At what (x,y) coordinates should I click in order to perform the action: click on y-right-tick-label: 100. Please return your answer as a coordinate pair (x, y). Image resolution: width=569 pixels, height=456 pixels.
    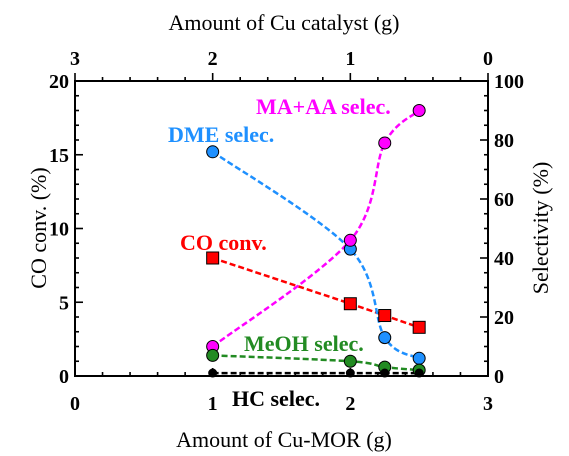
    Looking at the image, I should click on (509, 82).